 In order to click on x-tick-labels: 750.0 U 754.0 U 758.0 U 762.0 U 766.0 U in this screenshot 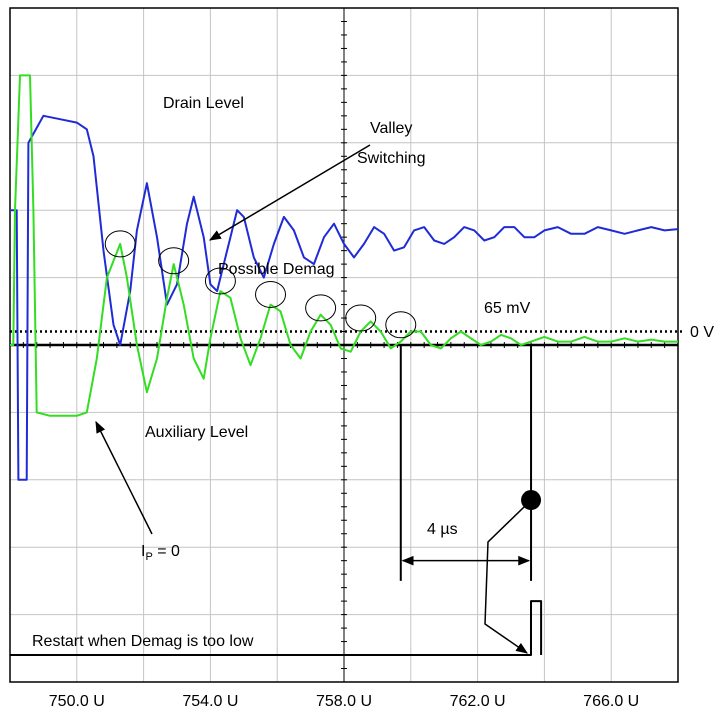, I will do `click(344, 701)`.